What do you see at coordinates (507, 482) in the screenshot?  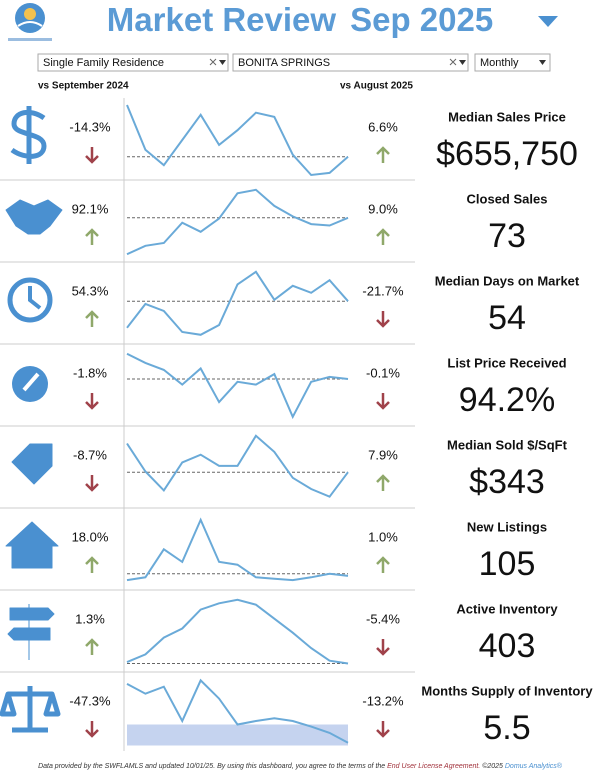 I see `metric-value: $343` at bounding box center [507, 482].